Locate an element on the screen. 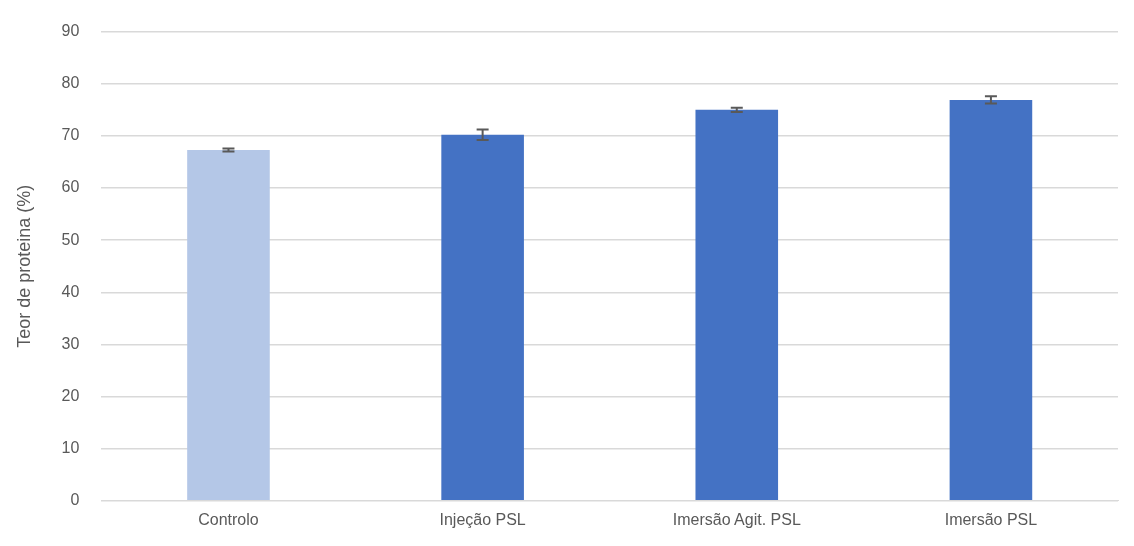 Image resolution: width=1134 pixels, height=546 pixels. y-tick-label: 90 is located at coordinates (70, 31).